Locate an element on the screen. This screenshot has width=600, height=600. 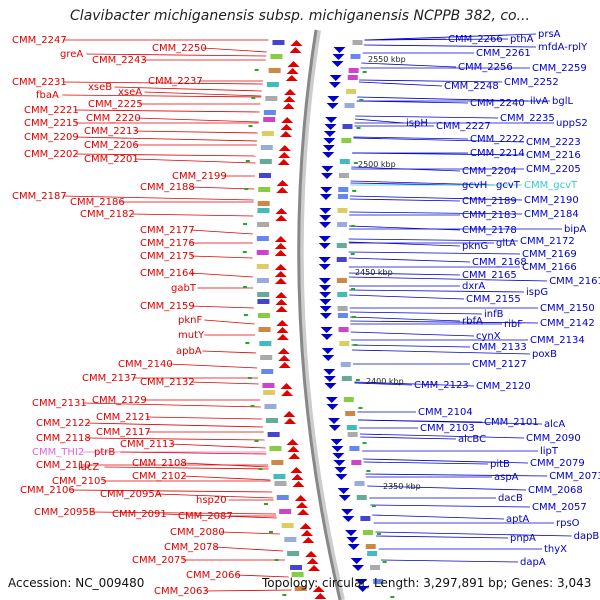
gene-label-cmm-2205: CMM_2205 is located at coordinates (553, 169).